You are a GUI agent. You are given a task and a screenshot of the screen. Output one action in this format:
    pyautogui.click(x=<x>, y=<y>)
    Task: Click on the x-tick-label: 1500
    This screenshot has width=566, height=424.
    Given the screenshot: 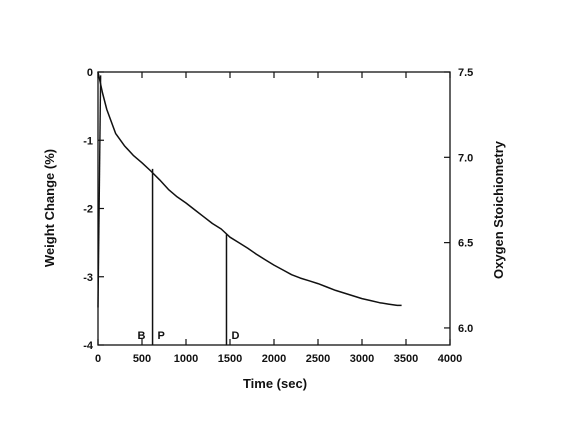 What is the action you would take?
    pyautogui.click(x=230, y=359)
    